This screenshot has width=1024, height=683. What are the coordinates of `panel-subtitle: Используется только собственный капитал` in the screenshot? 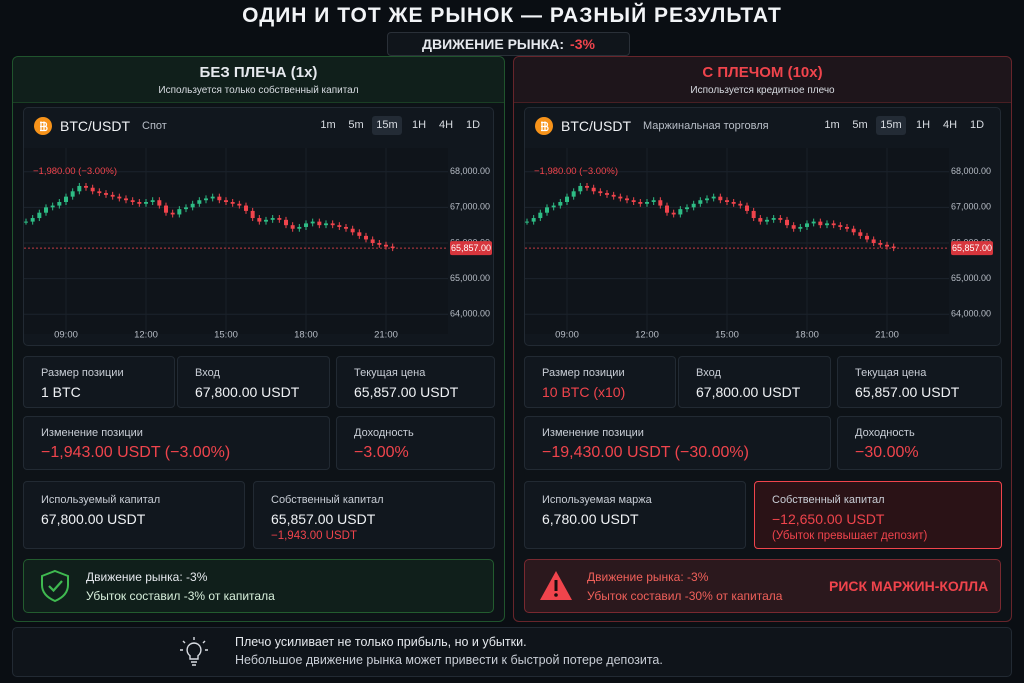 It's located at (258, 90).